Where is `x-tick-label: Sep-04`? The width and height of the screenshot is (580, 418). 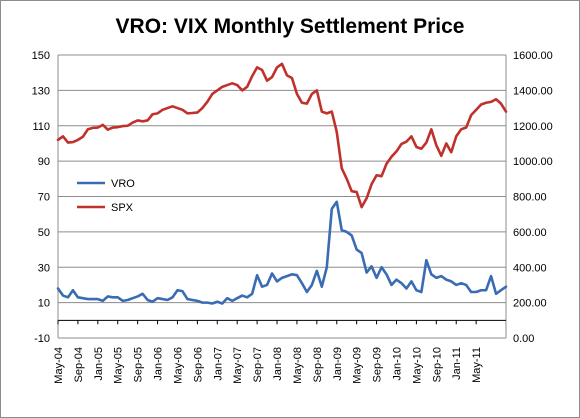
x-tick-label: Sep-04 is located at coordinates (79, 364).